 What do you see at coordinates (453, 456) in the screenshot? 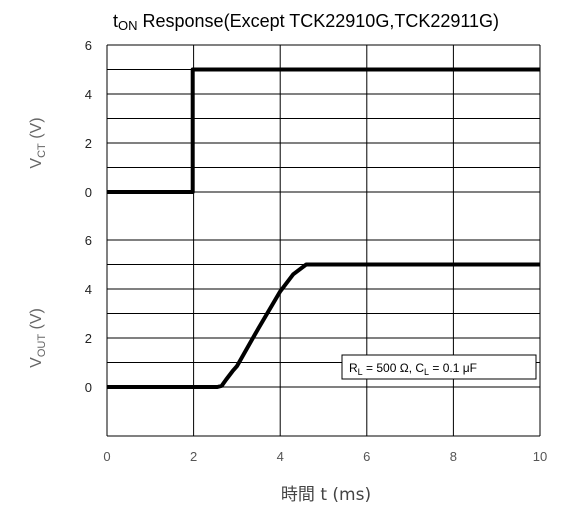
I see `x-tick-label: 8` at bounding box center [453, 456].